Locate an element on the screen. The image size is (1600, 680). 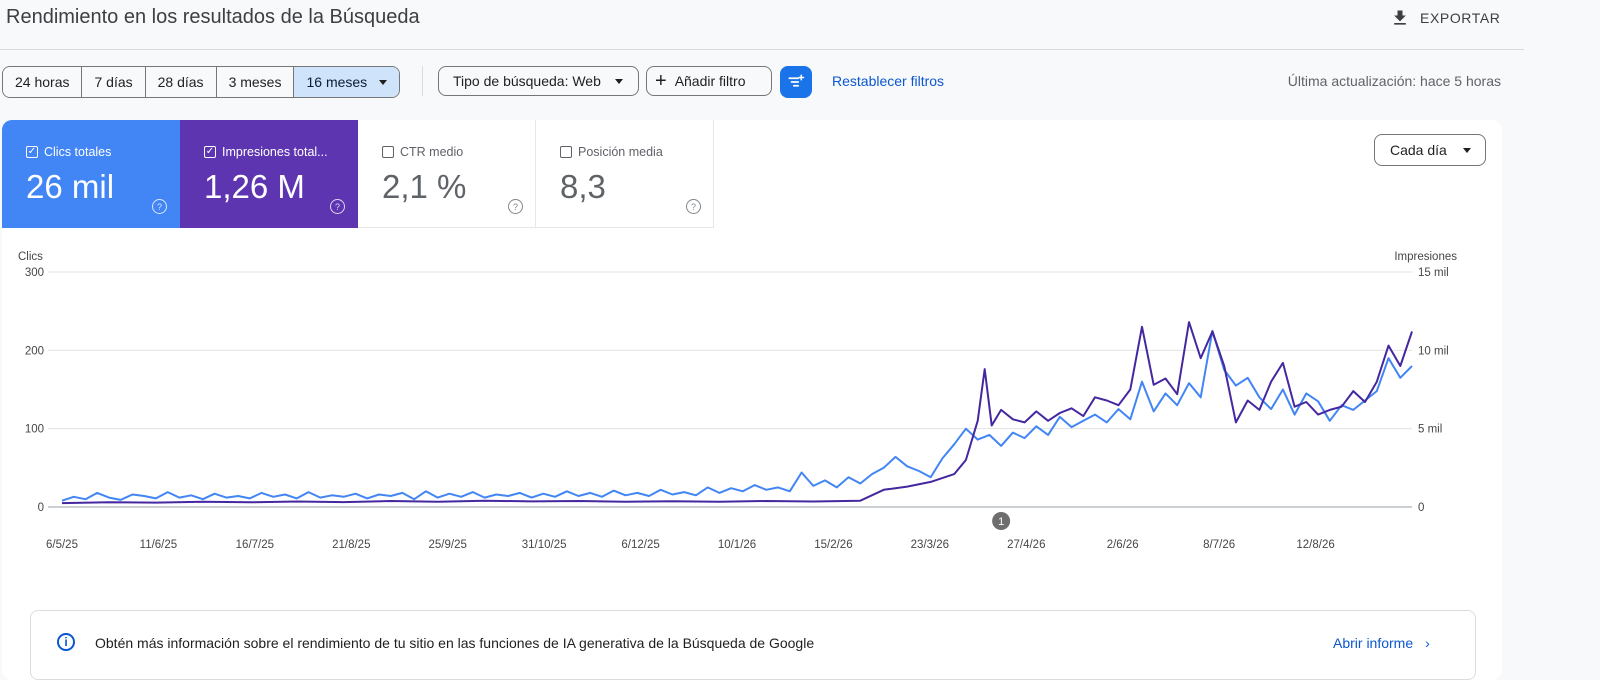
x-tick-label: 10/1/26 is located at coordinates (737, 545).